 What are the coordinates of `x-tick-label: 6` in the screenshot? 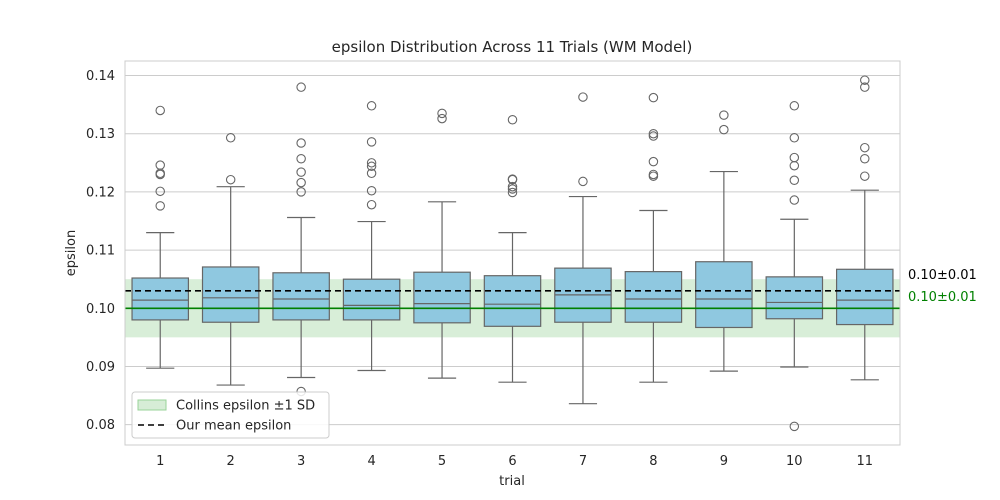 It's located at (512, 461).